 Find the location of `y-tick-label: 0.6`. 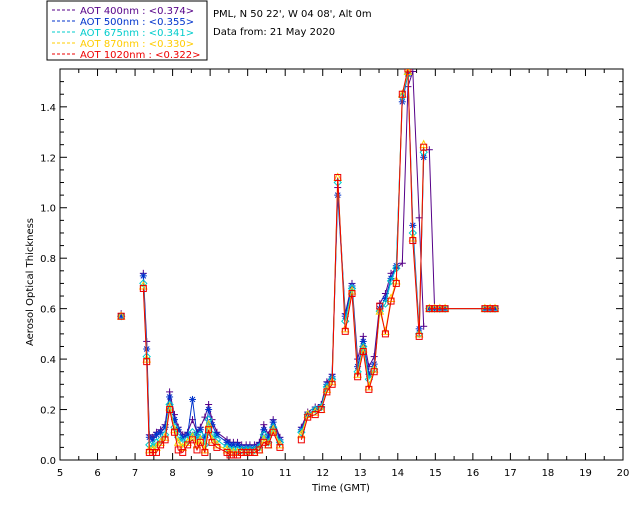

y-tick-label: 0.6 is located at coordinates (48, 310).